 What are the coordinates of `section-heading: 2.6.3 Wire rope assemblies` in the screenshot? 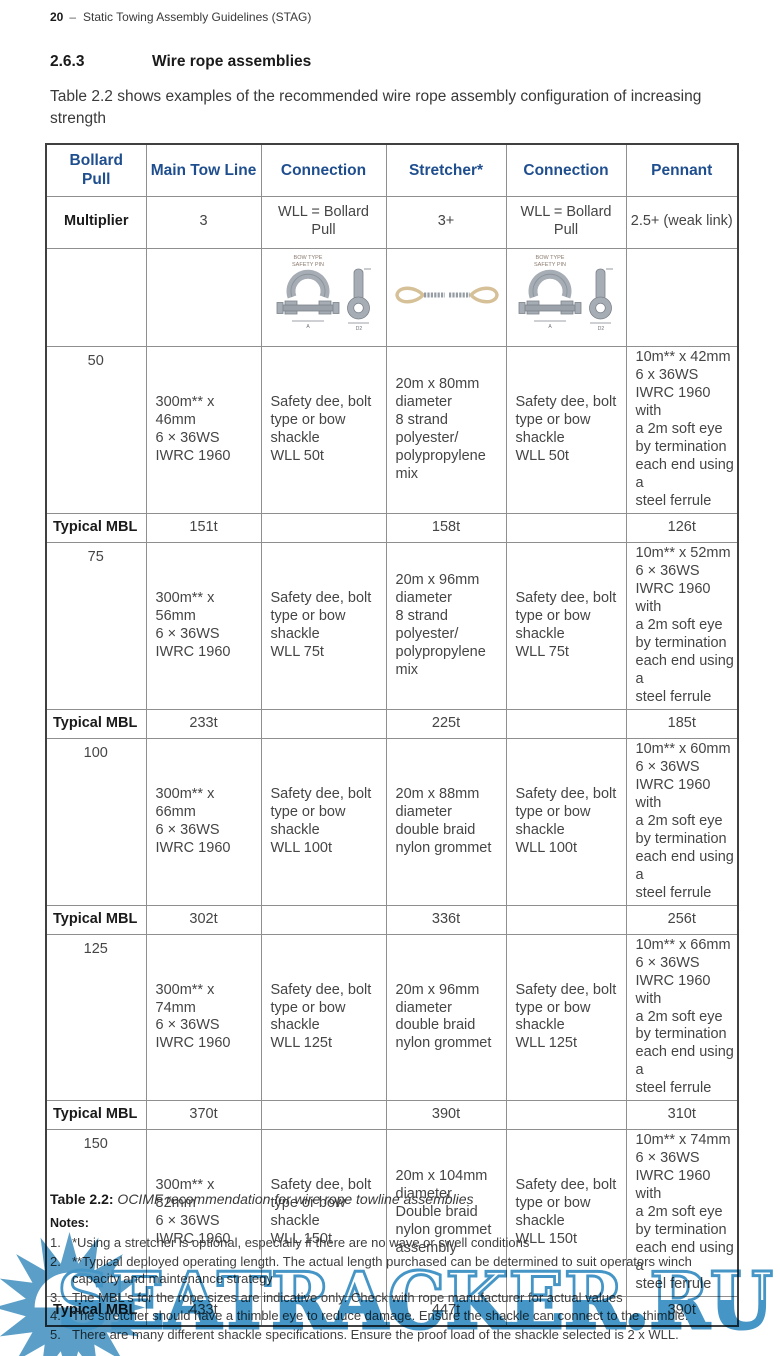 It's located at (180, 62).